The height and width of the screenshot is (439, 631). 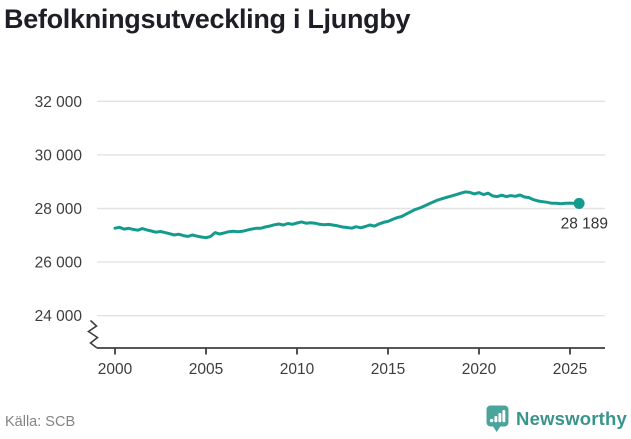 What do you see at coordinates (479, 369) in the screenshot?
I see `x-tick-label: 2020` at bounding box center [479, 369].